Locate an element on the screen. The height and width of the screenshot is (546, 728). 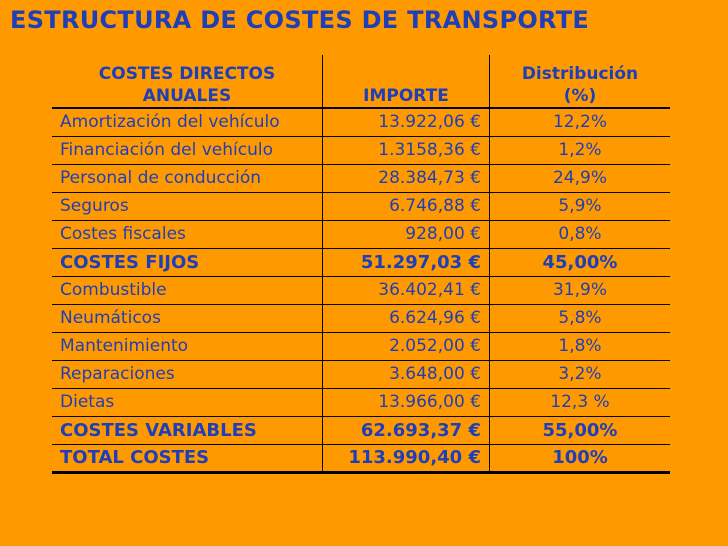
concept-cell: Personal de conducción is located at coordinates (187, 178).